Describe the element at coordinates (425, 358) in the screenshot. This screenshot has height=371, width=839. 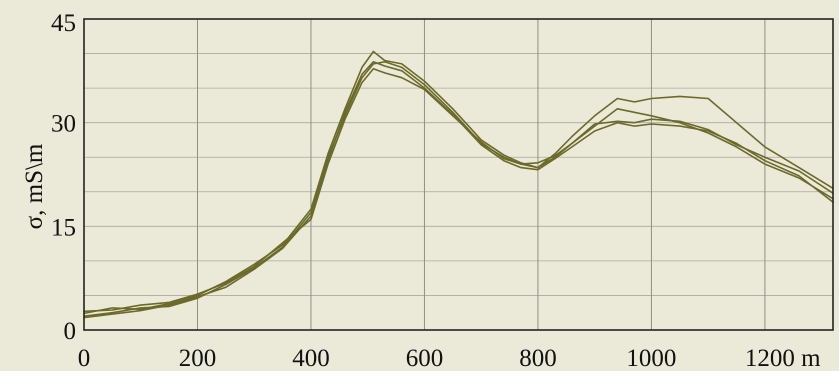
I see `x-tick-label: 600` at that location.